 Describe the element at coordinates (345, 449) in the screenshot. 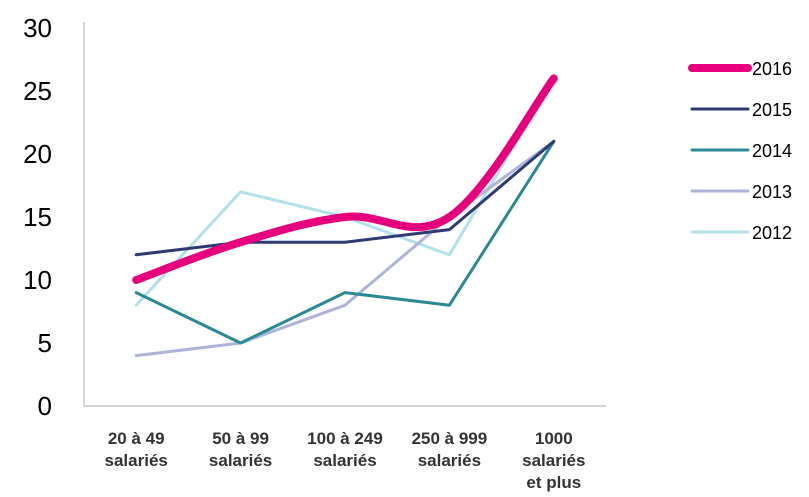

I see `x-tick-label: 100 à 249 salariés` at that location.